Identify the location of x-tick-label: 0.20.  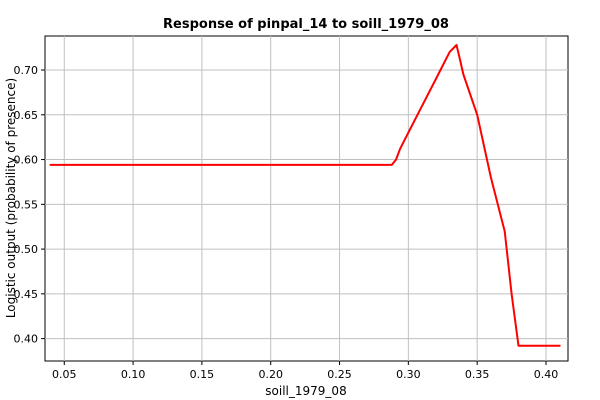
(270, 374).